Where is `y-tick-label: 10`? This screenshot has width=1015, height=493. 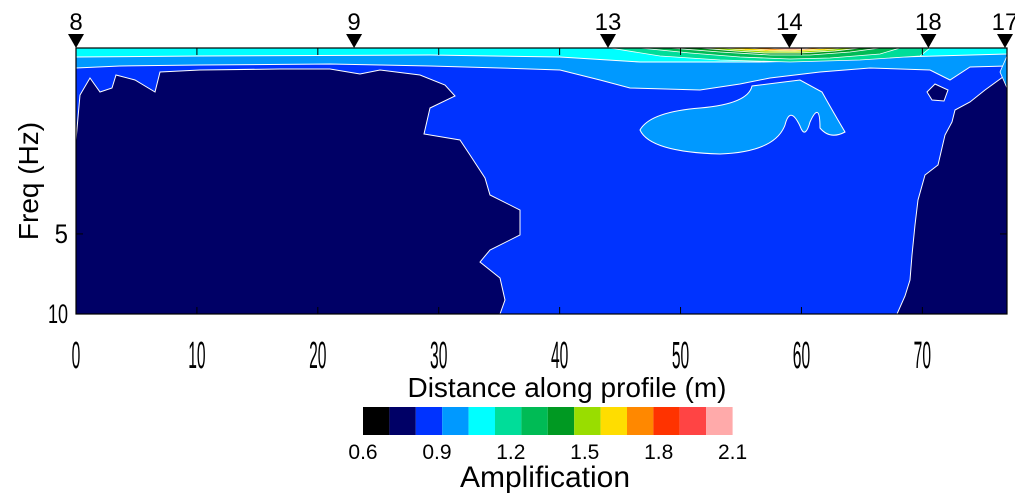
y-tick-label: 10 is located at coordinates (58, 314).